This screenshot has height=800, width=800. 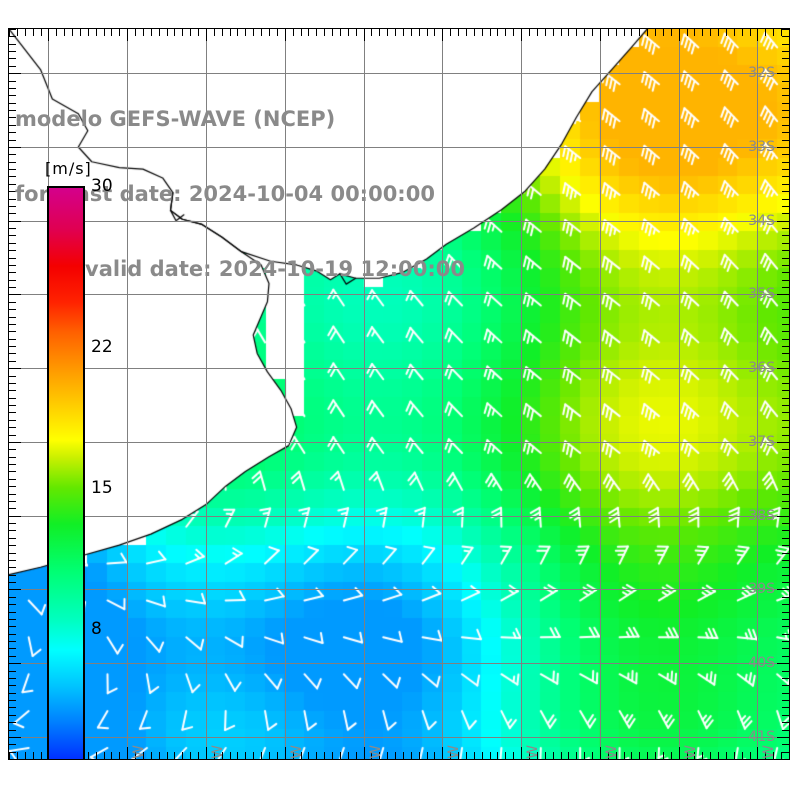 I want to click on colorbar-unit-label: [m/s], so click(x=68, y=168).